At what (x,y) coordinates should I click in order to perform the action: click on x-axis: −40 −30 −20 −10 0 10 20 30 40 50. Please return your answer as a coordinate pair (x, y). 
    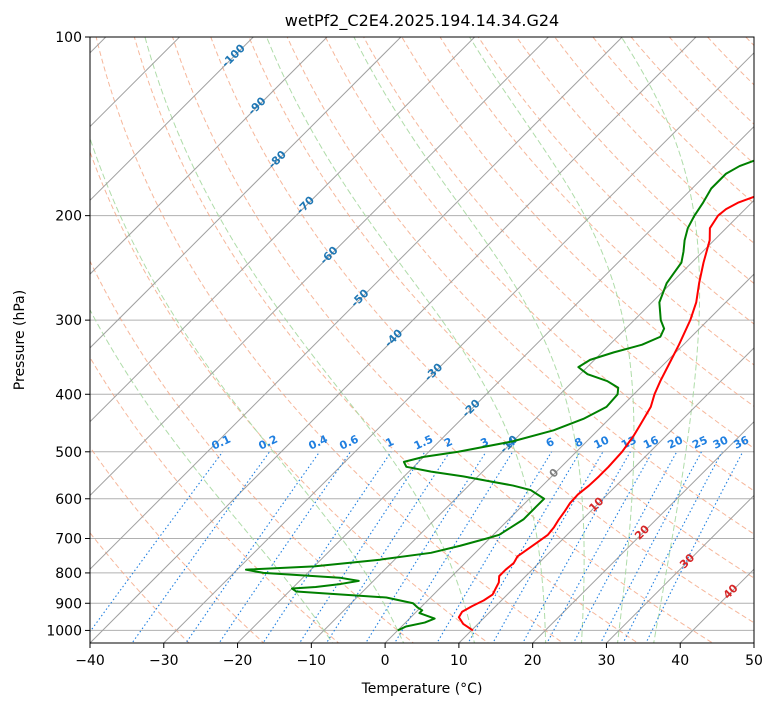
    Looking at the image, I should click on (419, 656).